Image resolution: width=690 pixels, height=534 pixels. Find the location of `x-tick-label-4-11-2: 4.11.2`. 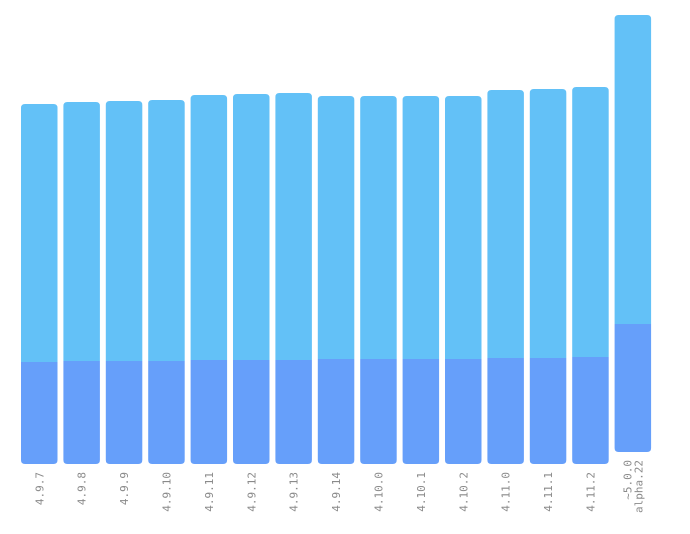

x-tick-label-4-11-2: 4.11.2 is located at coordinates (590, 492).